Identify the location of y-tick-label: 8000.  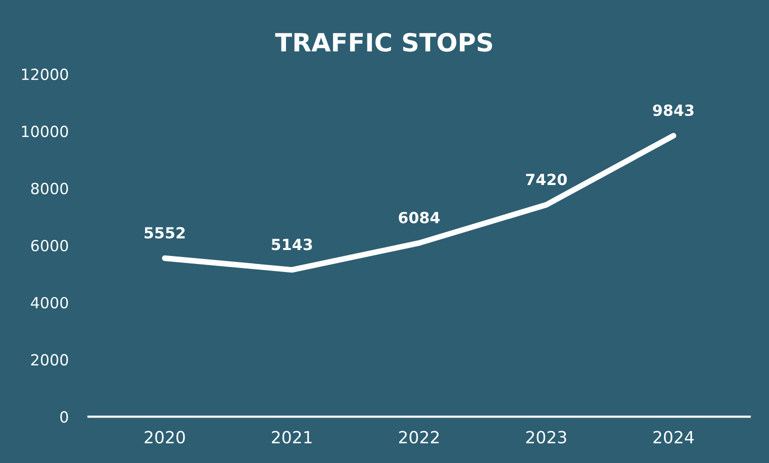
(49, 188).